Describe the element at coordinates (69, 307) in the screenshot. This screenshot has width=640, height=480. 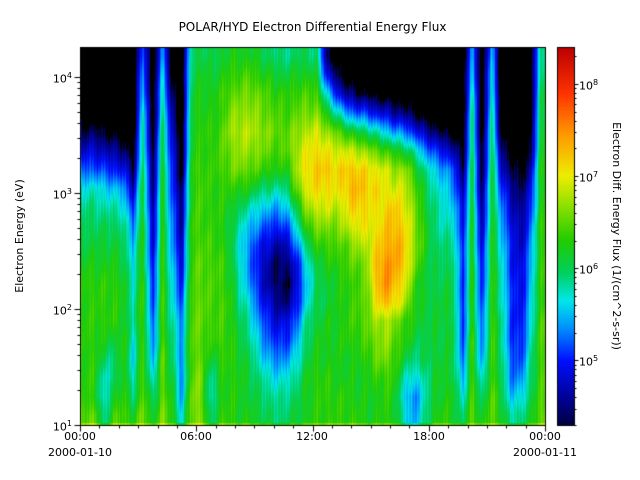
I see `y-tick-exp: 2` at that location.